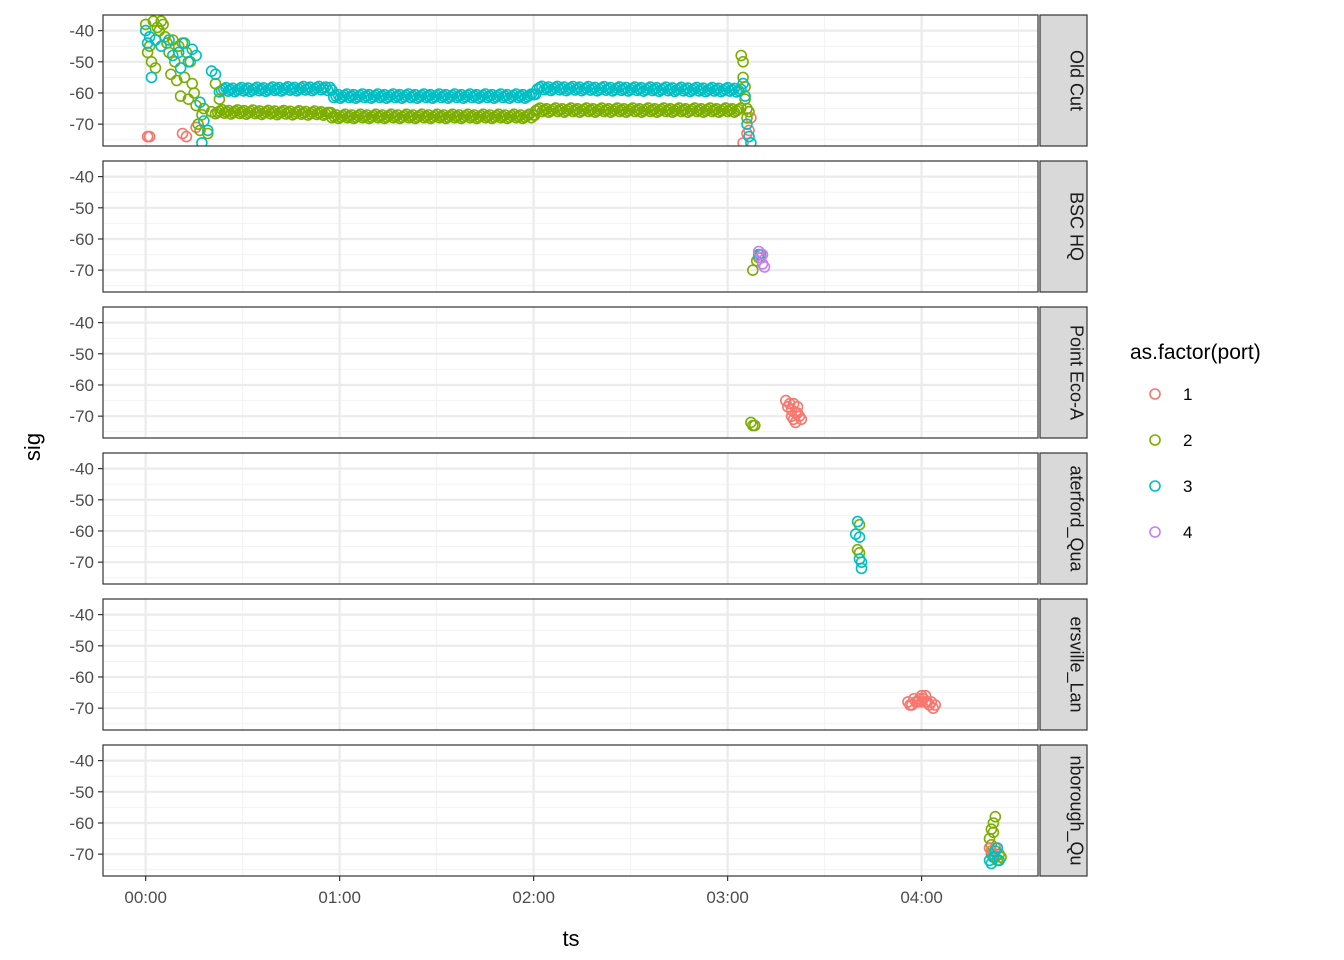 The height and width of the screenshot is (960, 1344). Describe the element at coordinates (533, 897) in the screenshot. I see `x-tick-label: 02:00` at that location.